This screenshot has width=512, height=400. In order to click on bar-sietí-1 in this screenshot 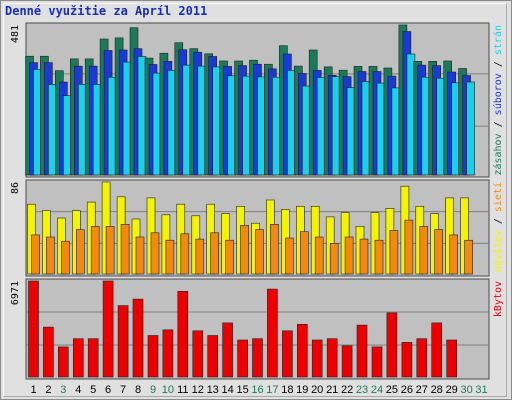, I will do `click(35, 254)`.